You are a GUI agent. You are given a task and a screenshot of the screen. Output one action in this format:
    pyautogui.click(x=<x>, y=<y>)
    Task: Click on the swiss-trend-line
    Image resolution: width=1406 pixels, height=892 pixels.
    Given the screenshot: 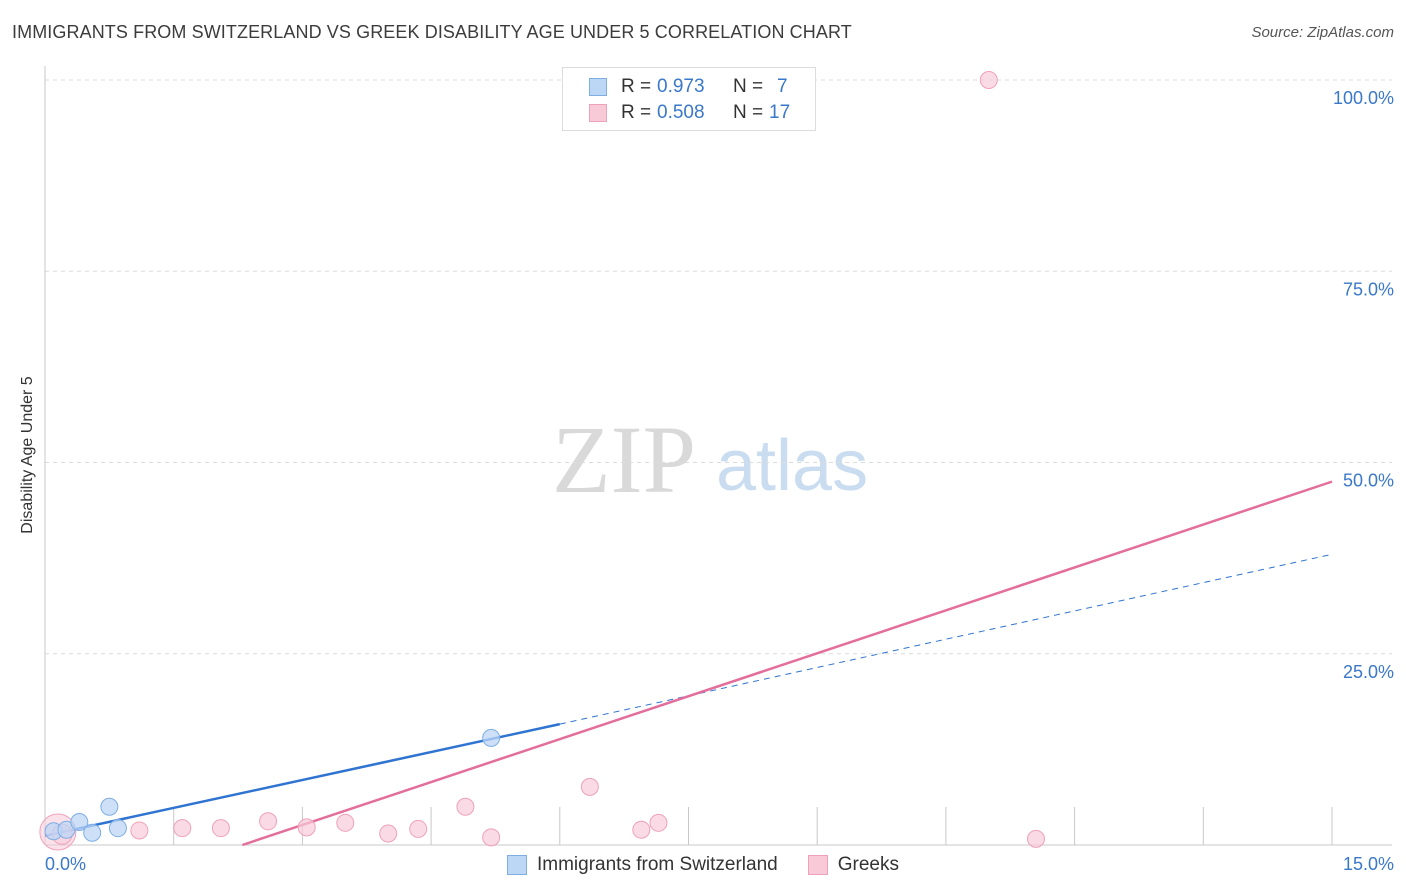 What is the action you would take?
    pyautogui.click(x=302, y=780)
    